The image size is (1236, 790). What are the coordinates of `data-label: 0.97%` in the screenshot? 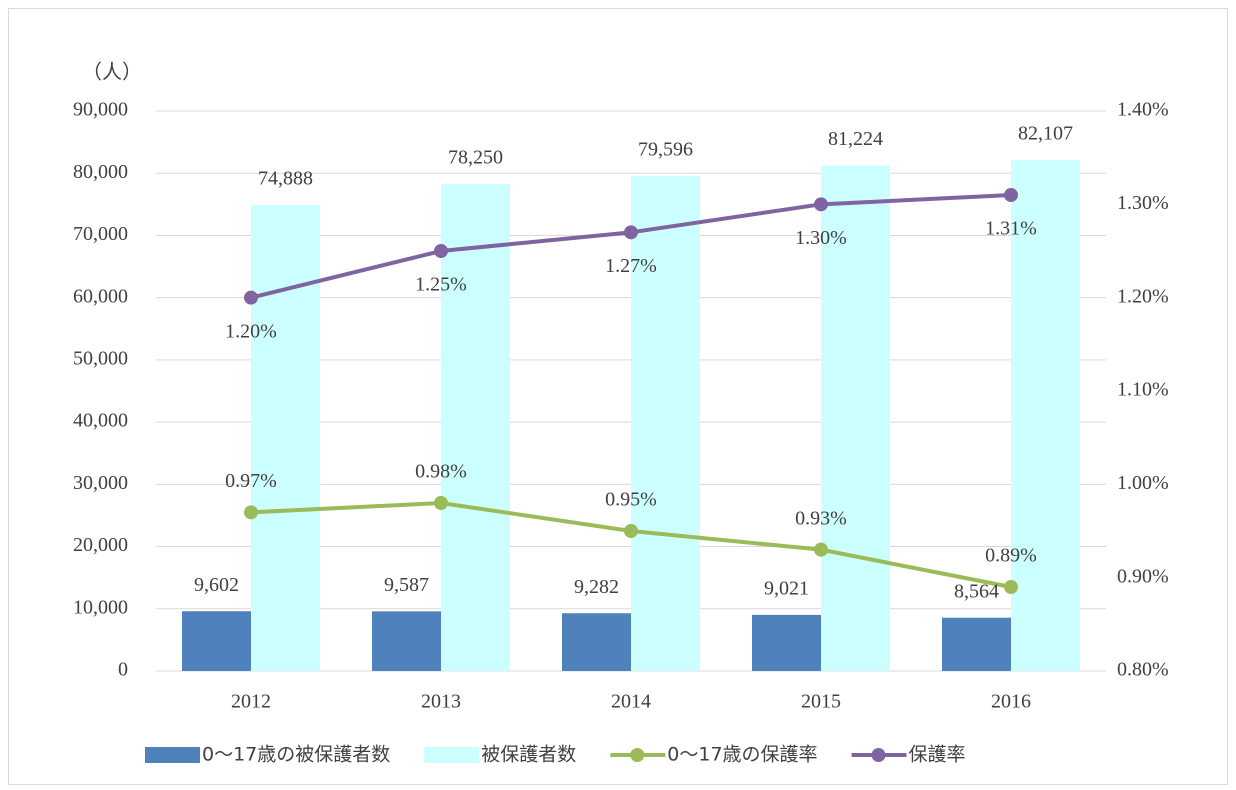 It's located at (251, 481).